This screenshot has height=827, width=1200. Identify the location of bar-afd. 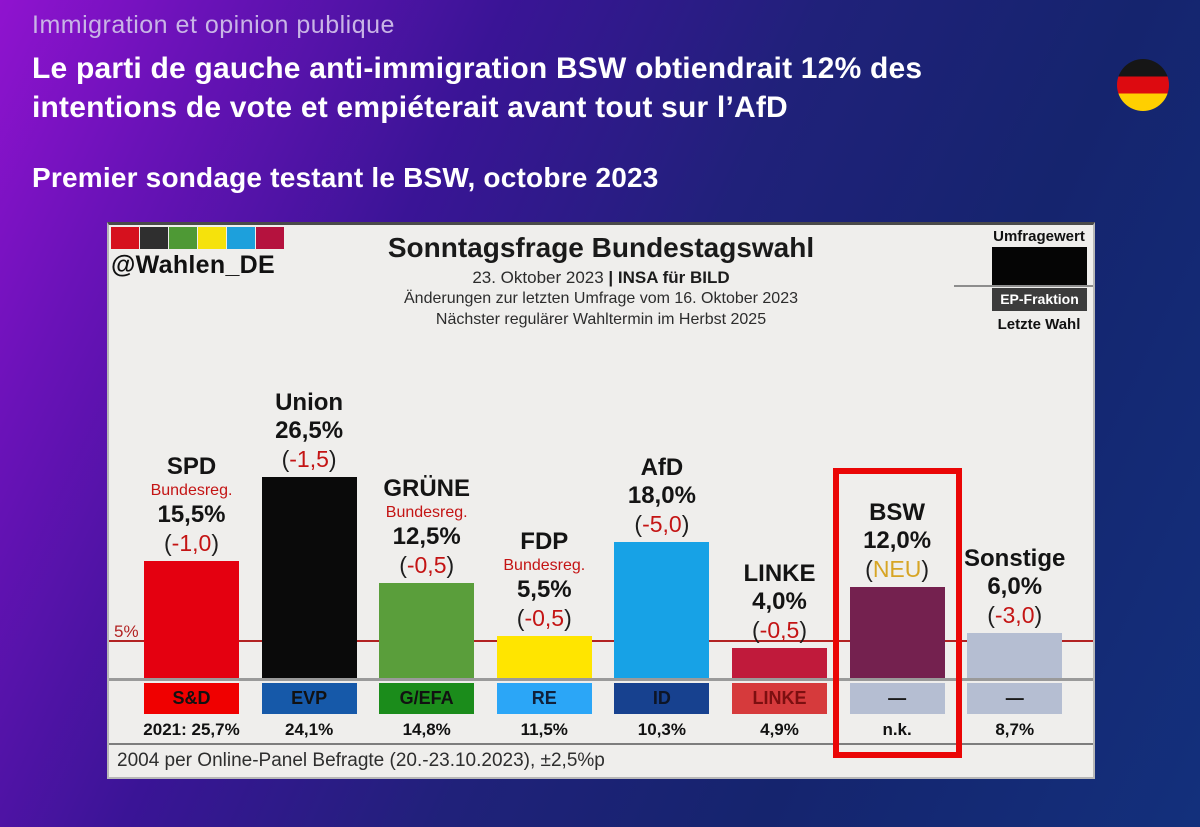
(662, 610).